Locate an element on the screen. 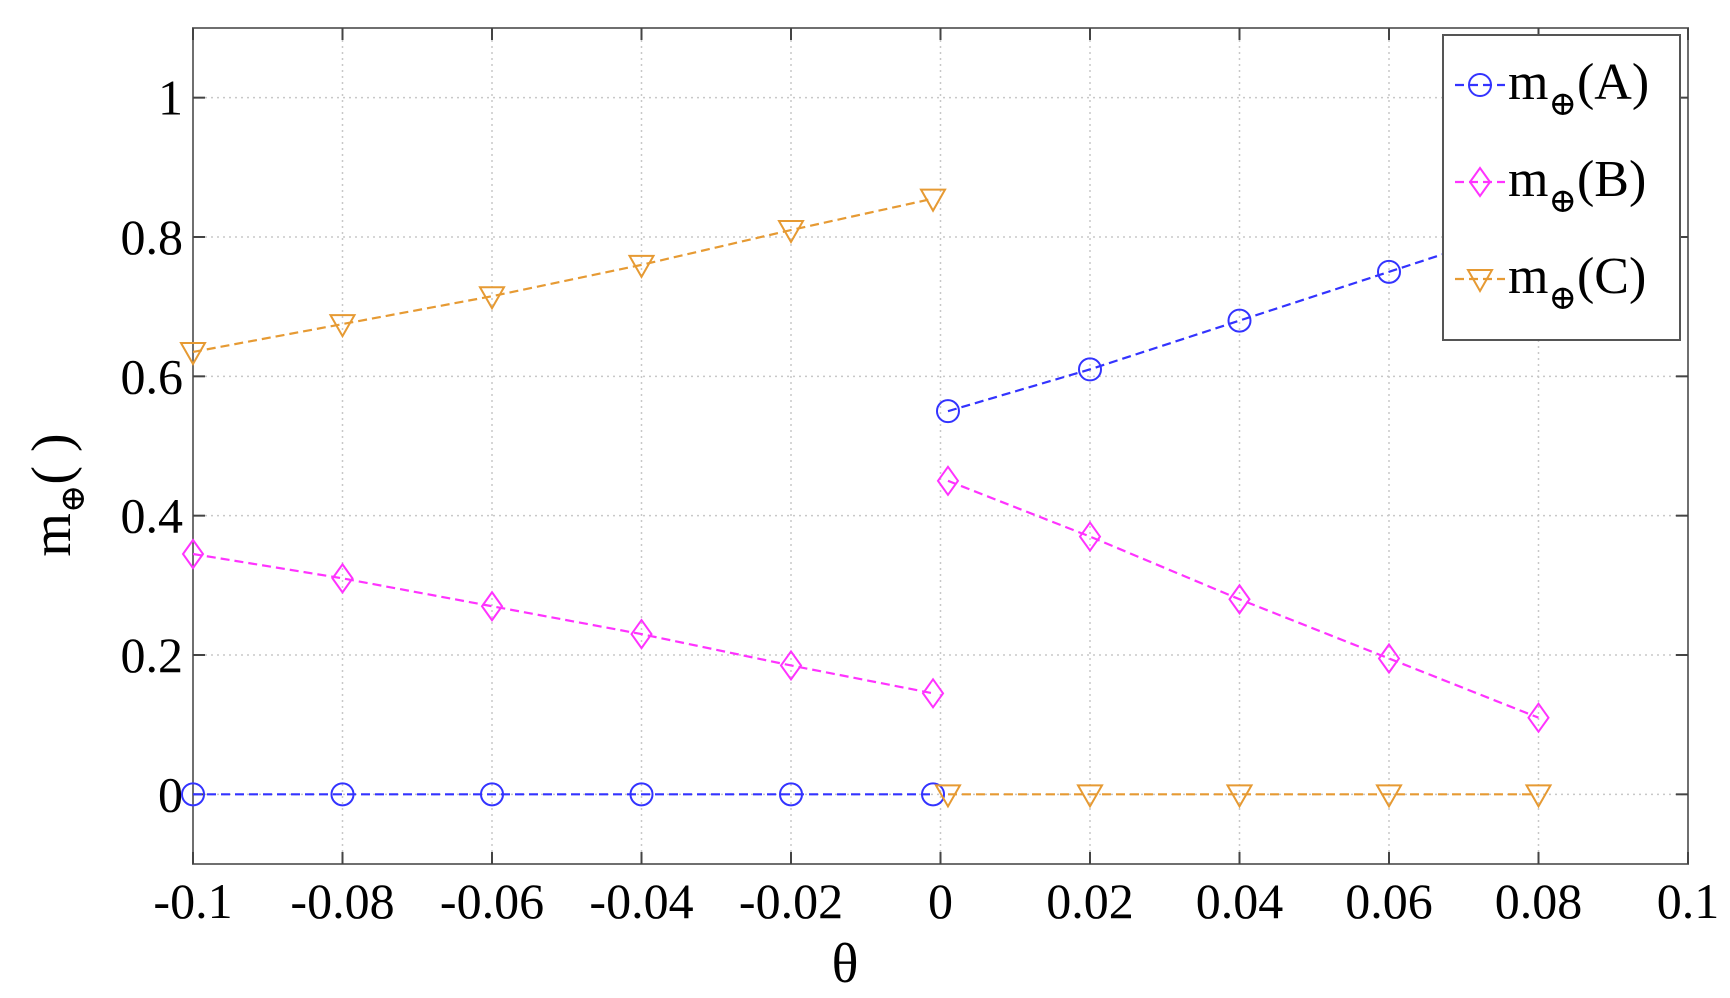 This screenshot has width=1730, height=998. y-tick-label-2: 0.4 is located at coordinates (152, 516).